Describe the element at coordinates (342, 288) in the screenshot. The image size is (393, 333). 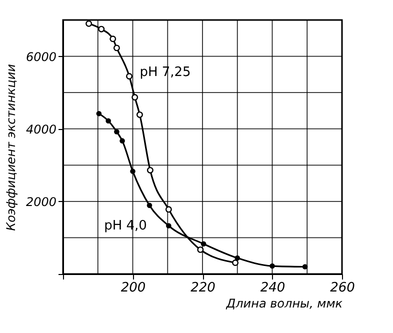
I see `x-tick-label: 260` at that location.